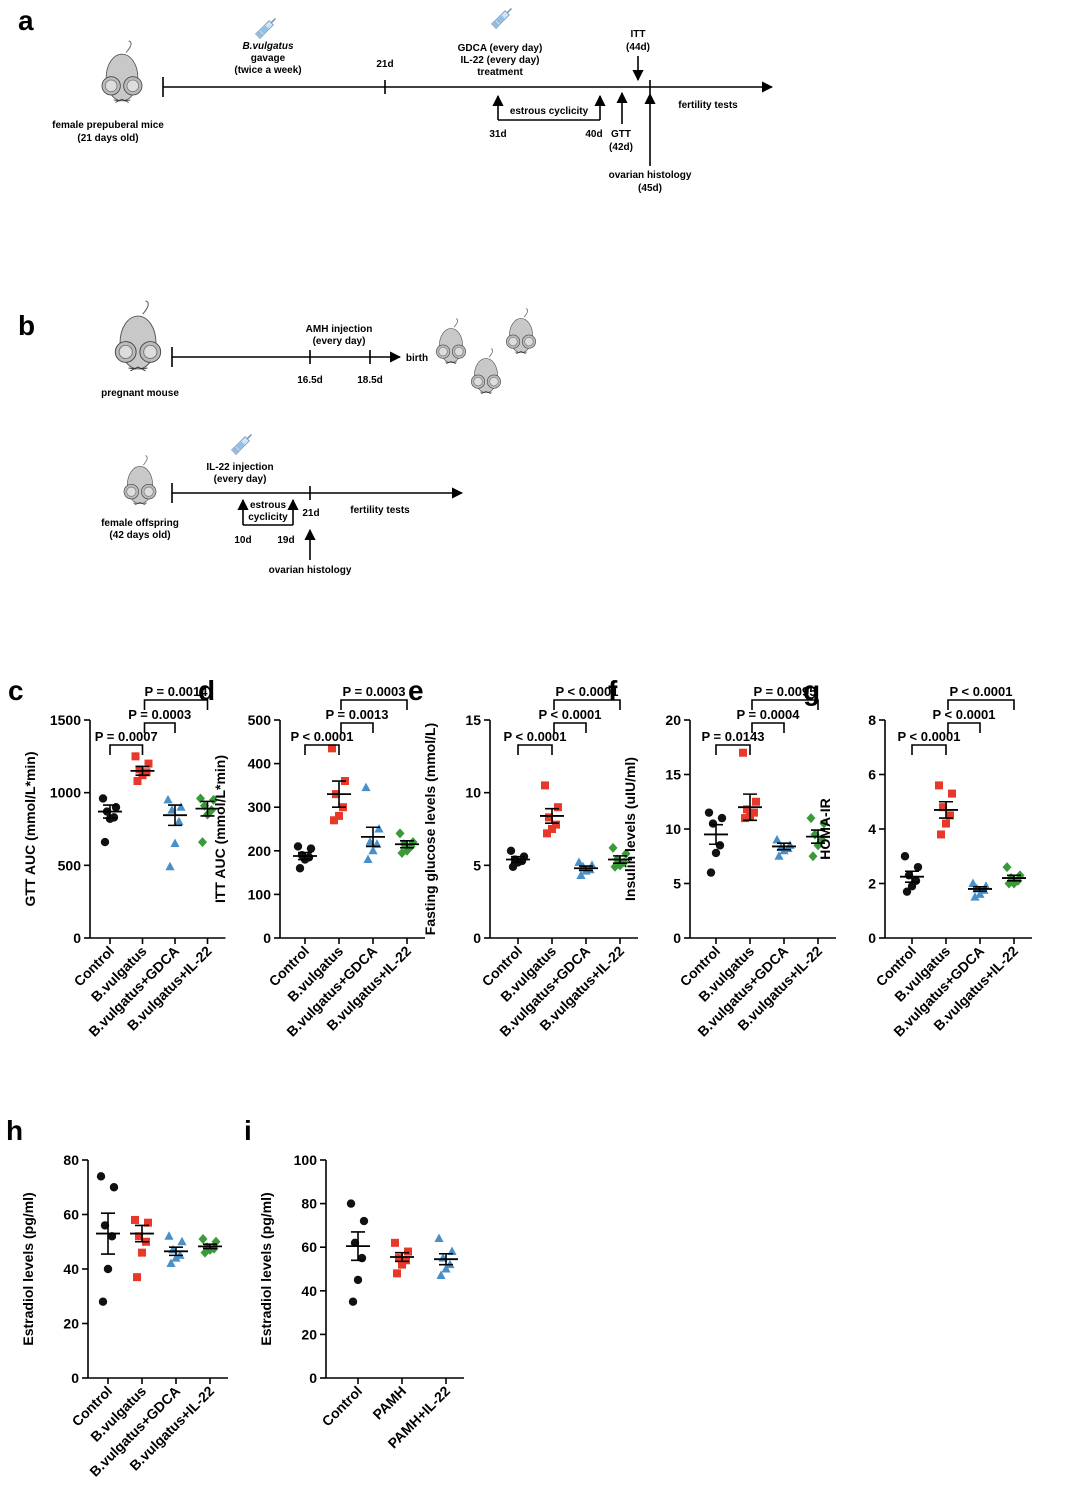  I want to click on label: 16.5d, so click(310, 380).